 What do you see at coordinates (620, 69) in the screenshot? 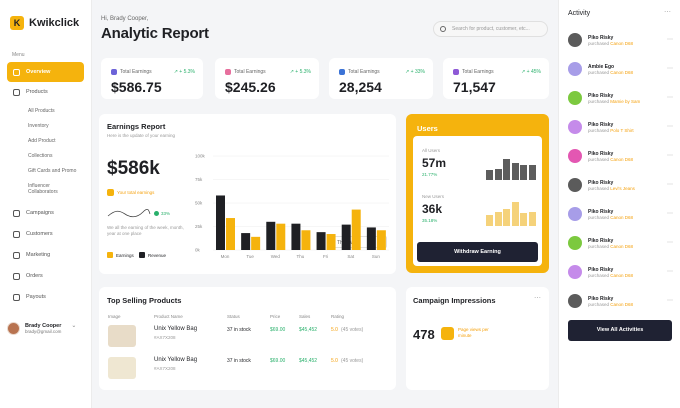
I see `activity-item: Ambie Ego purchased Canon D68 ⋯` at bounding box center [620, 69].